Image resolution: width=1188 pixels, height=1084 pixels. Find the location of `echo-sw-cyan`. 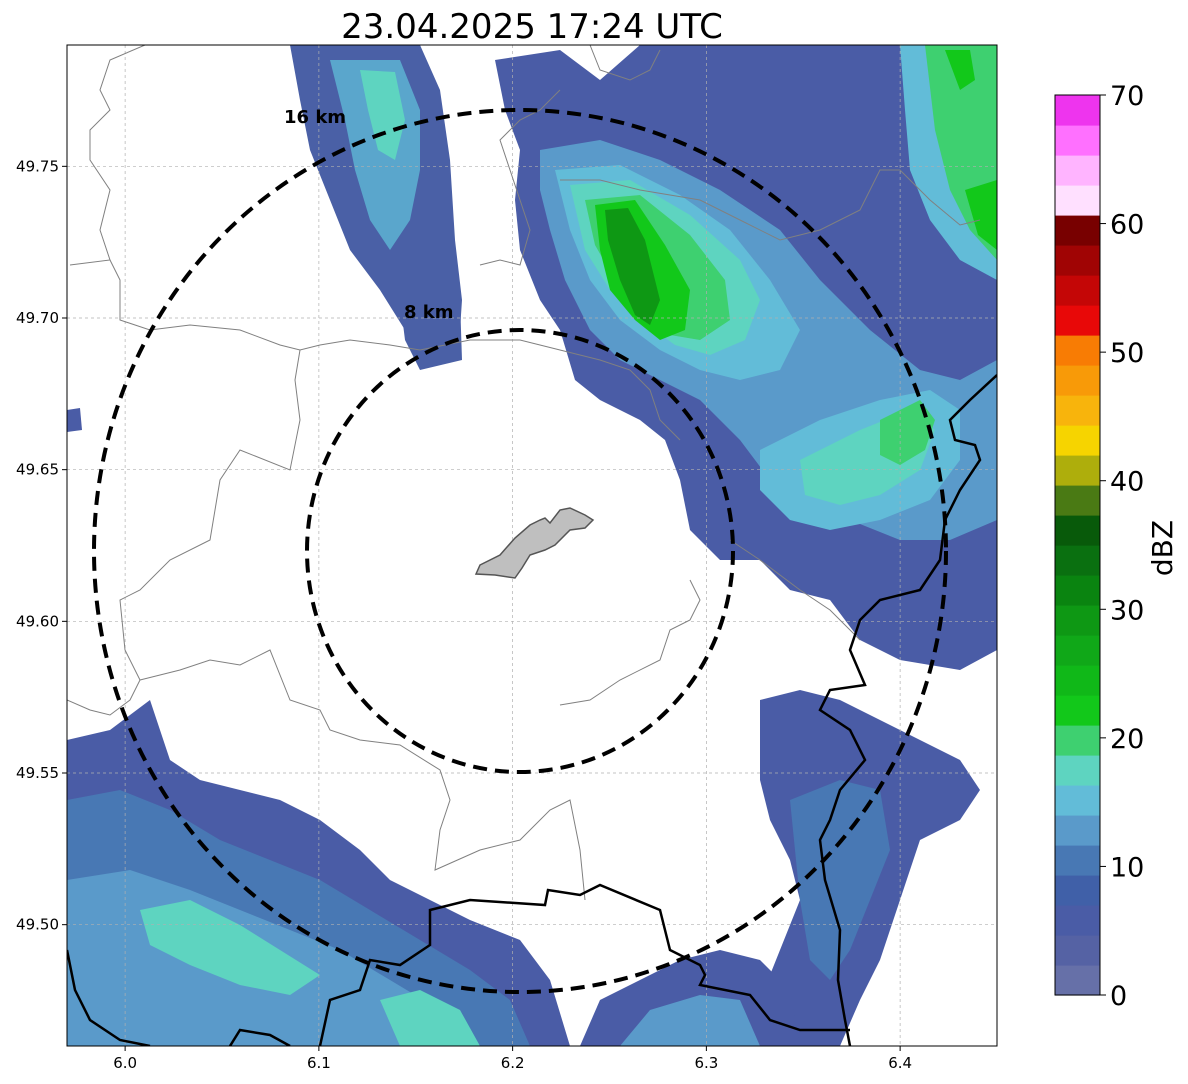

echo-sw-cyan is located at coordinates (310, 973).